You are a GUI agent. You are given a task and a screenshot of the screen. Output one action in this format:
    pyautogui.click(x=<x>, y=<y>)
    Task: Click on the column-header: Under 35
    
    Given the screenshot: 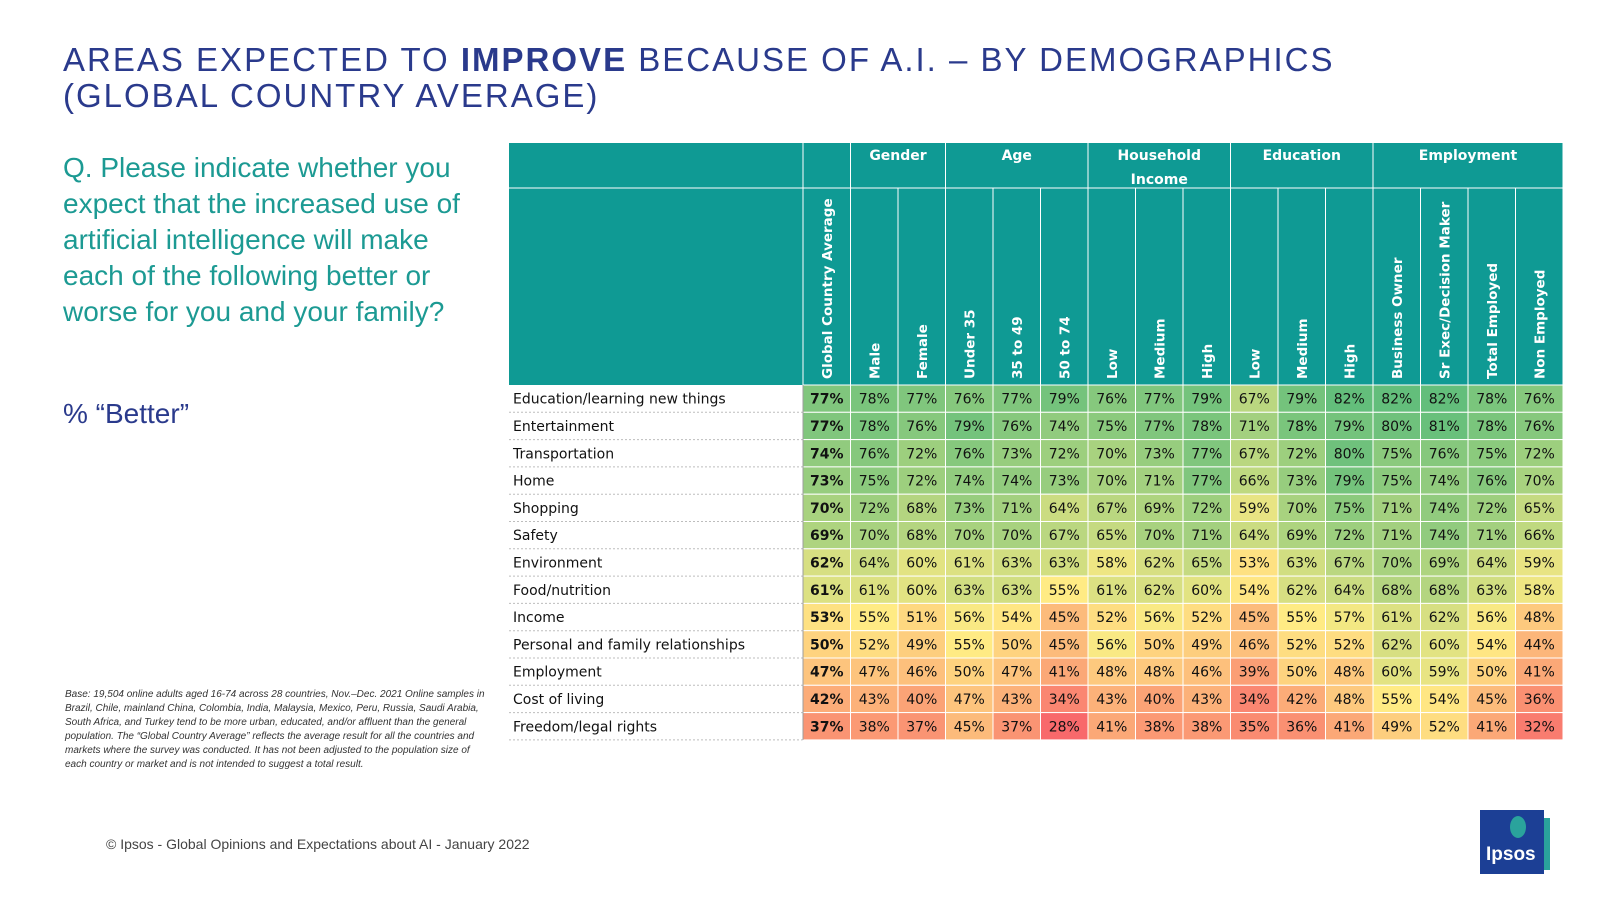 What is the action you would take?
    pyautogui.click(x=970, y=344)
    